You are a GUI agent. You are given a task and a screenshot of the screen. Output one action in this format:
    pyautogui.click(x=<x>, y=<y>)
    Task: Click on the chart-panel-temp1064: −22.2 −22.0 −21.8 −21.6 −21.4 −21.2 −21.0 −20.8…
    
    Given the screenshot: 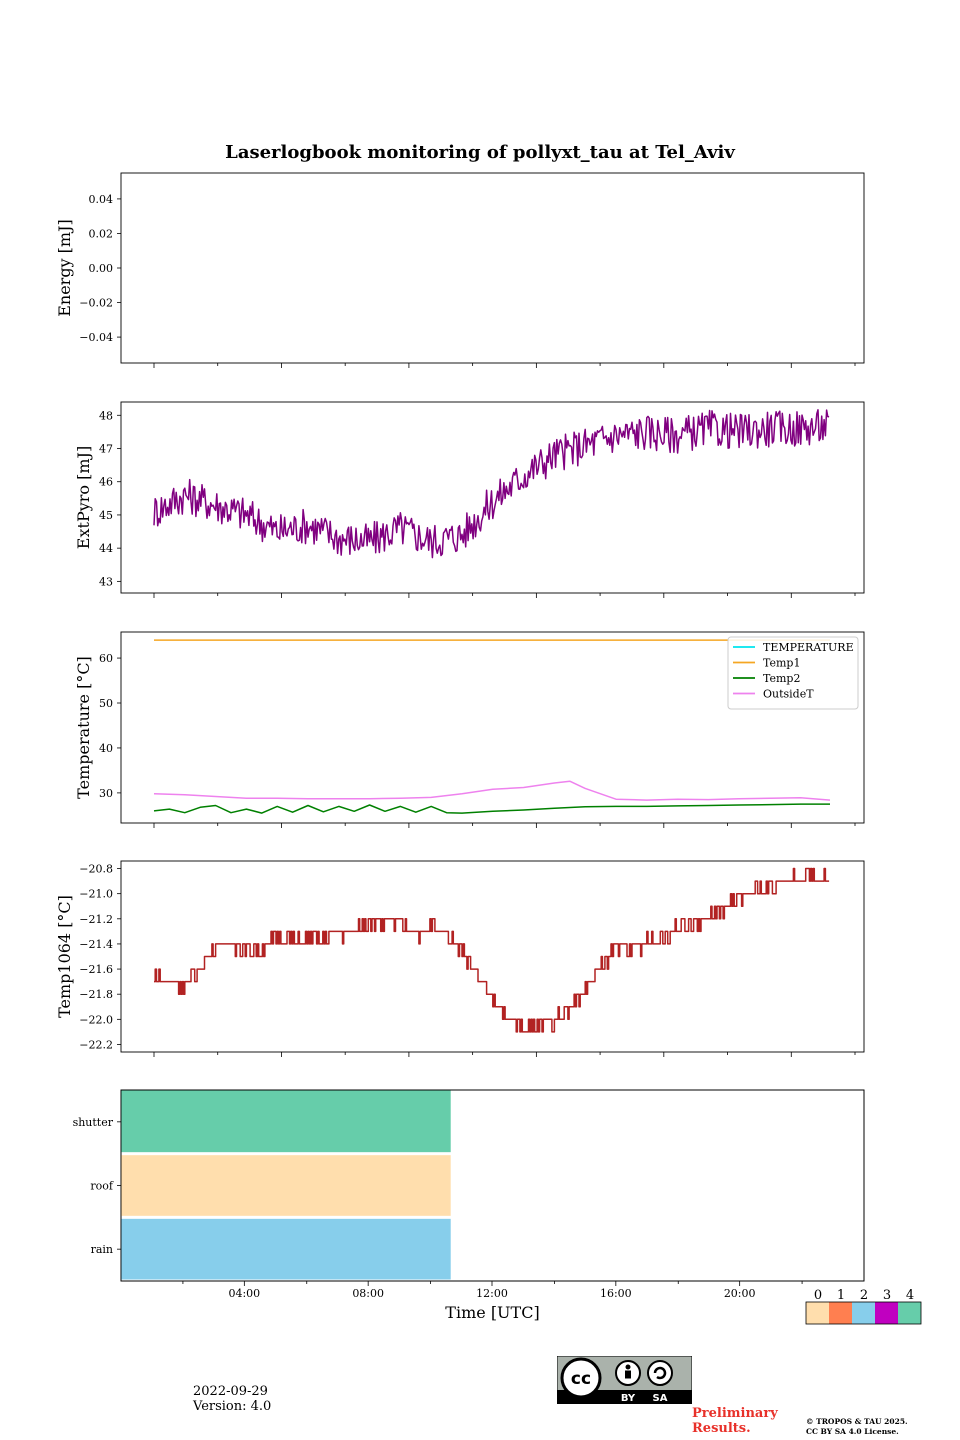 What is the action you would take?
    pyautogui.click(x=460, y=958)
    